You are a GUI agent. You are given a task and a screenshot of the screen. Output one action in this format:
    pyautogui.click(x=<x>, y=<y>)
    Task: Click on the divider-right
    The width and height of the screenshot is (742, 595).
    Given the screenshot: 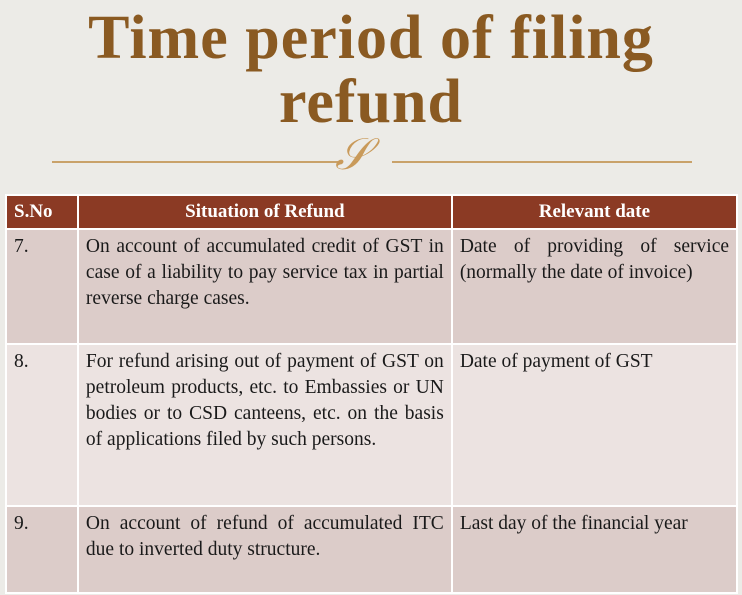 What is the action you would take?
    pyautogui.click(x=542, y=162)
    